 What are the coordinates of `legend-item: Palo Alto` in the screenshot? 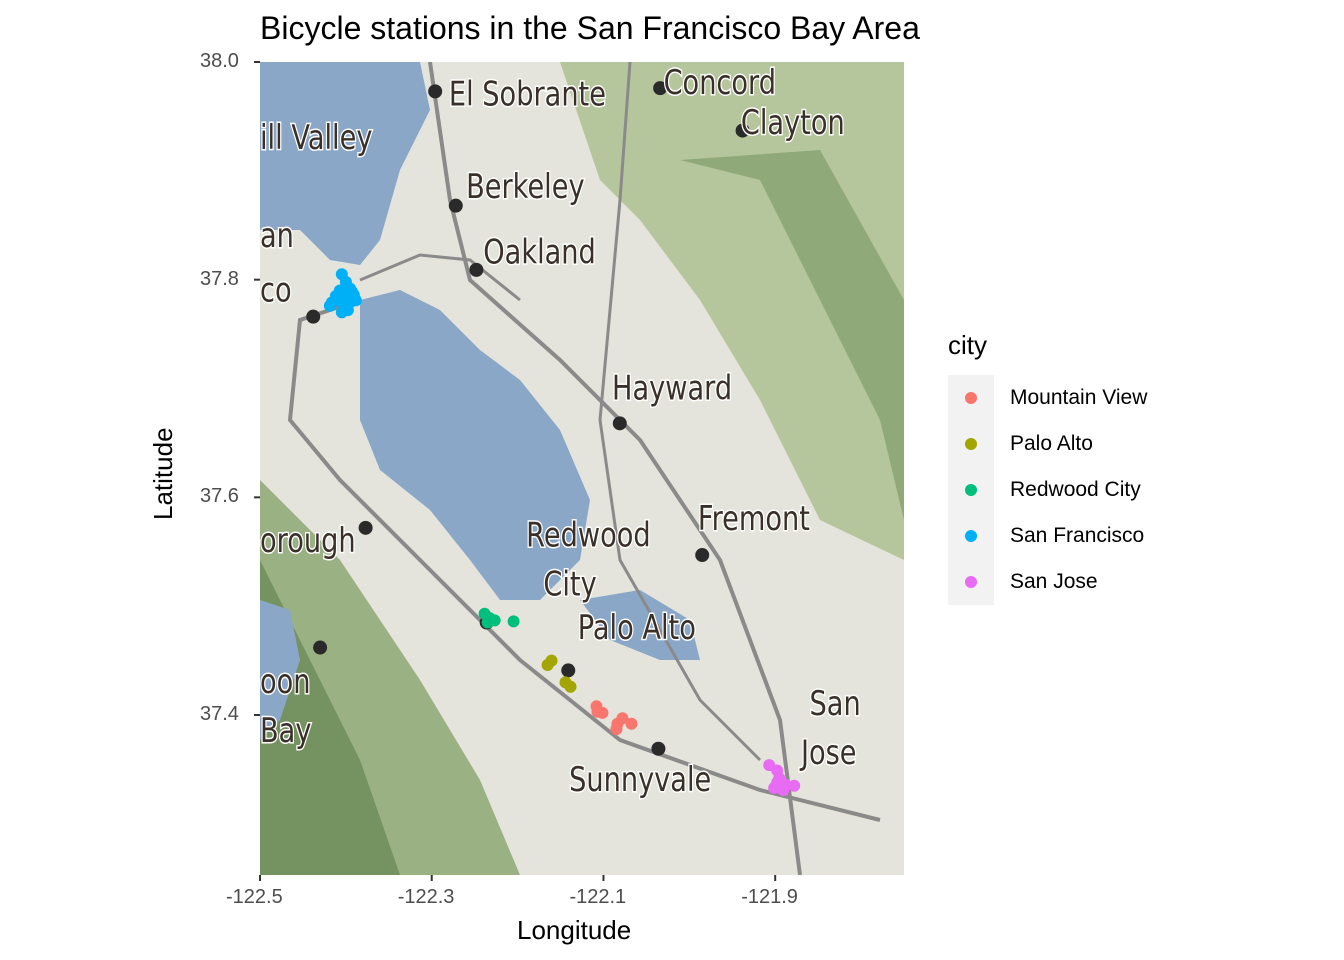 It's located at (1098, 444).